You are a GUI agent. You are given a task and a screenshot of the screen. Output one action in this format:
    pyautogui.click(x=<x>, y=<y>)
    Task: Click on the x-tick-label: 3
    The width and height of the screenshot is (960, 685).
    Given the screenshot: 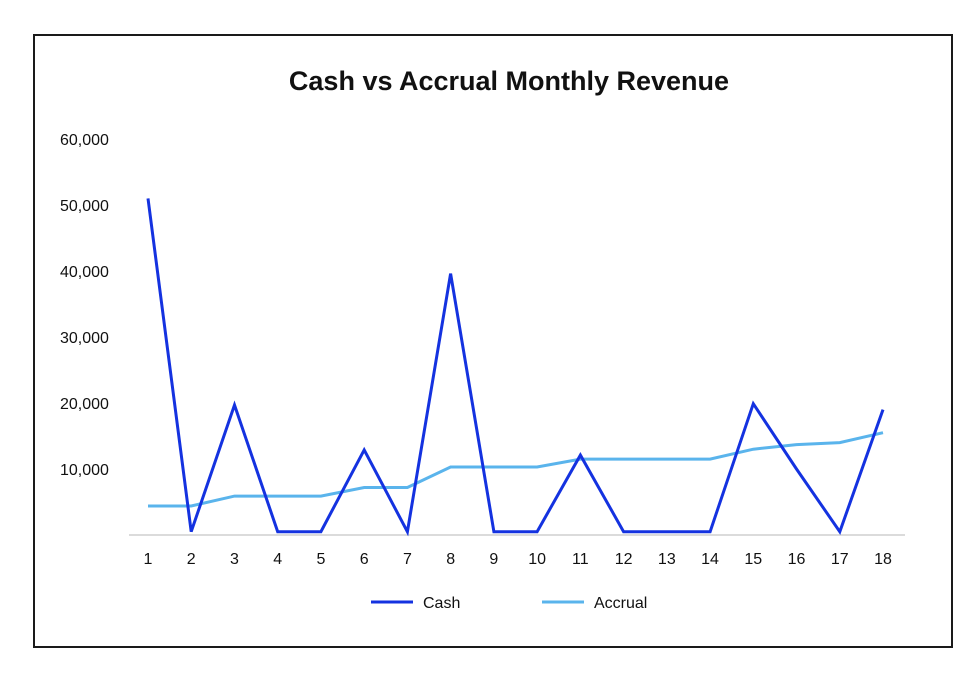 What is the action you would take?
    pyautogui.click(x=234, y=559)
    